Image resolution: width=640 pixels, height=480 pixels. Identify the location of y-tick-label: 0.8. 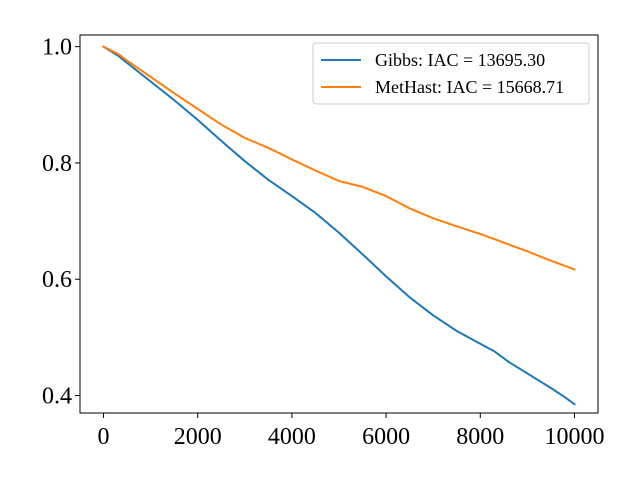
(57, 164).